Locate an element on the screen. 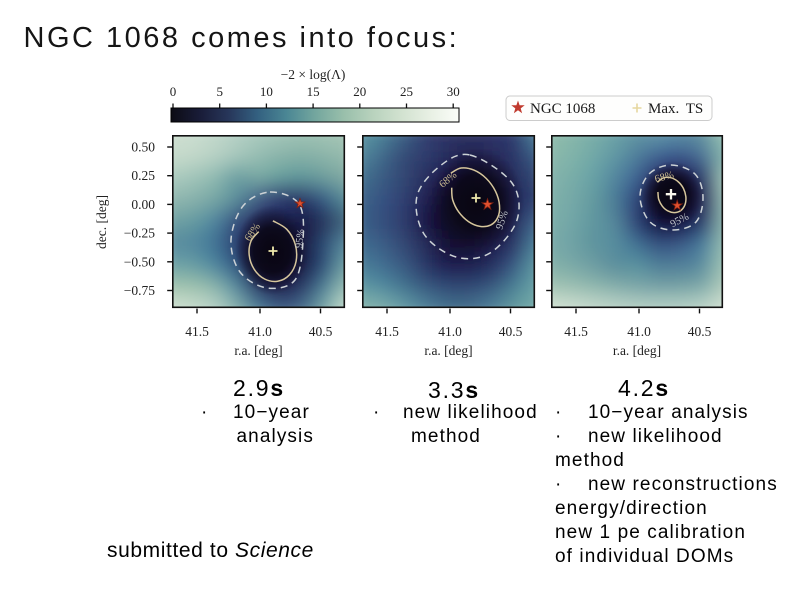 Image resolution: width=799 pixels, height=600 pixels. svg-text: 15 is located at coordinates (313, 91).